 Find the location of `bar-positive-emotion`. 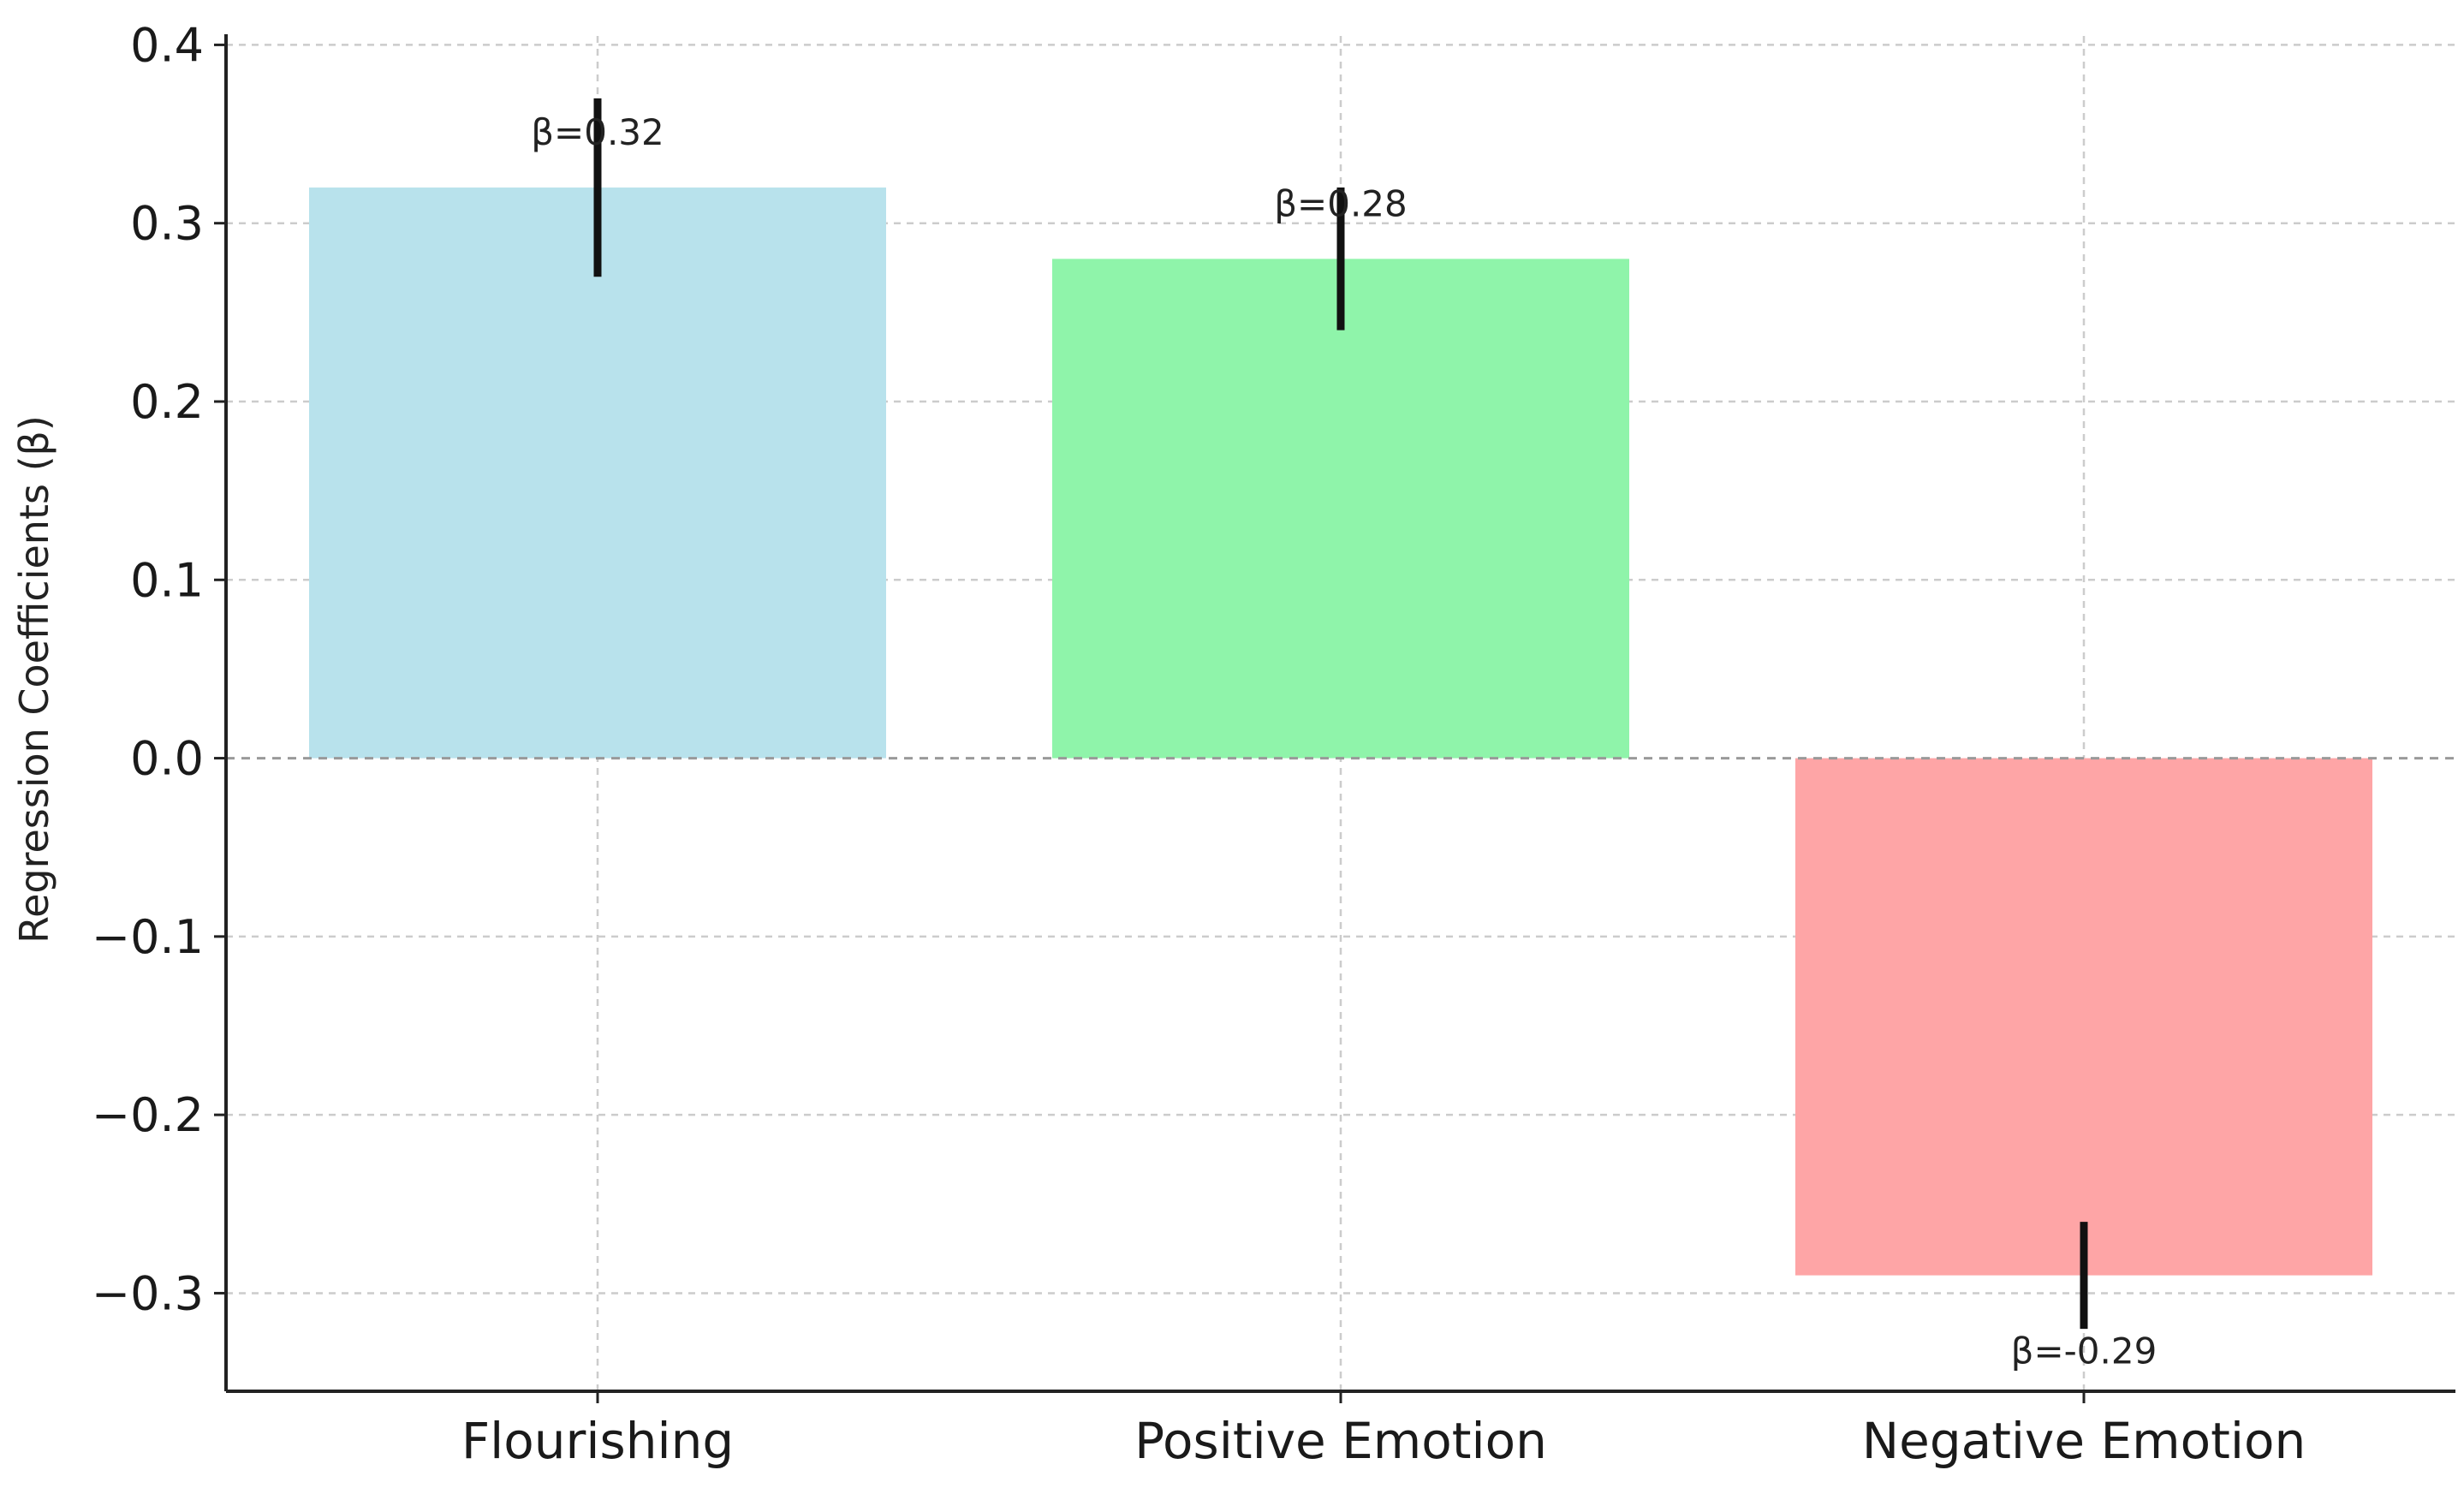

bar-positive-emotion is located at coordinates (1340, 509).